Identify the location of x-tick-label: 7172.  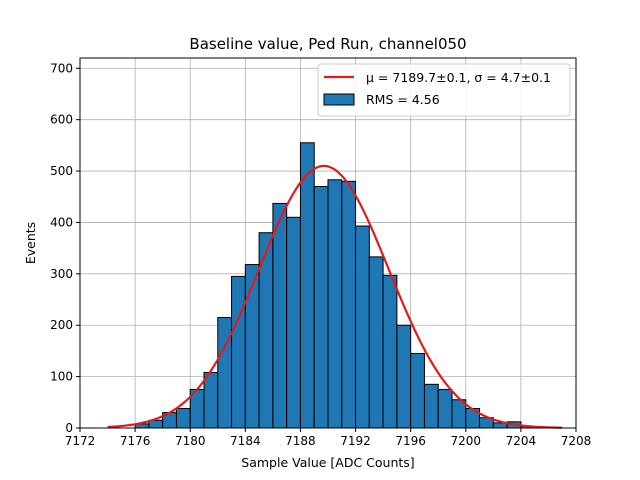
(80, 441).